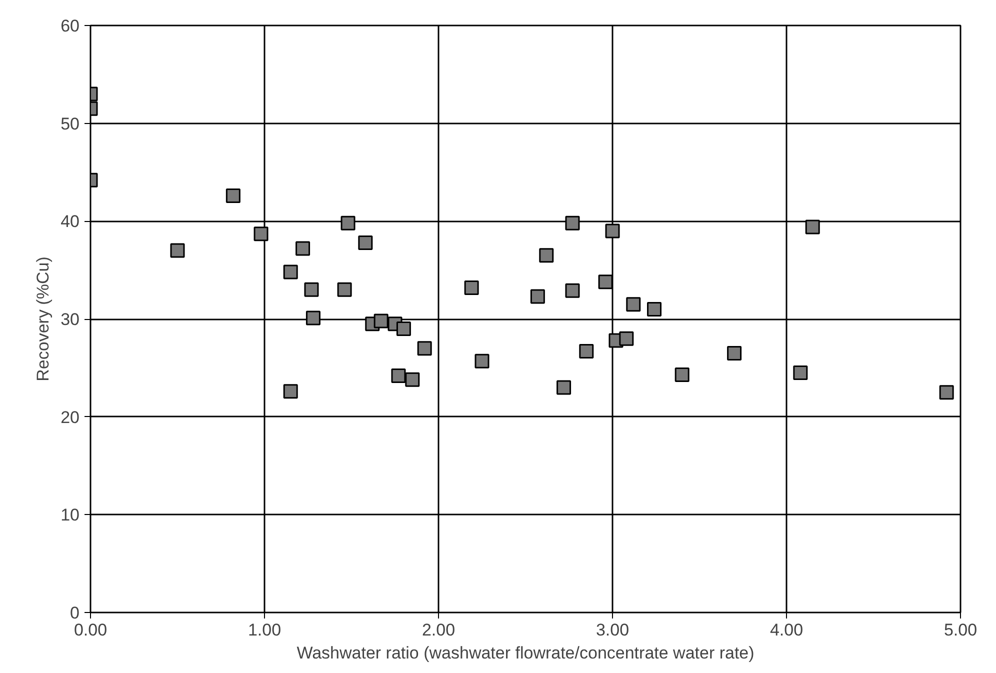  What do you see at coordinates (787, 630) in the screenshot?
I see `x-tick-label: 4.00` at bounding box center [787, 630].